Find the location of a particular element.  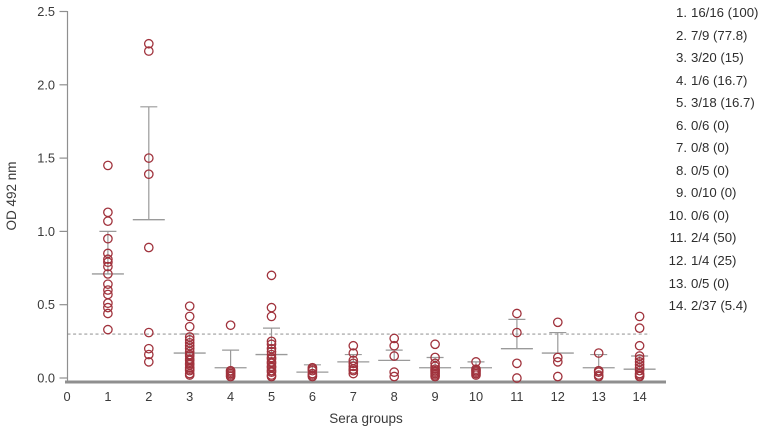

legend-item-number: 7. is located at coordinates (681, 148).